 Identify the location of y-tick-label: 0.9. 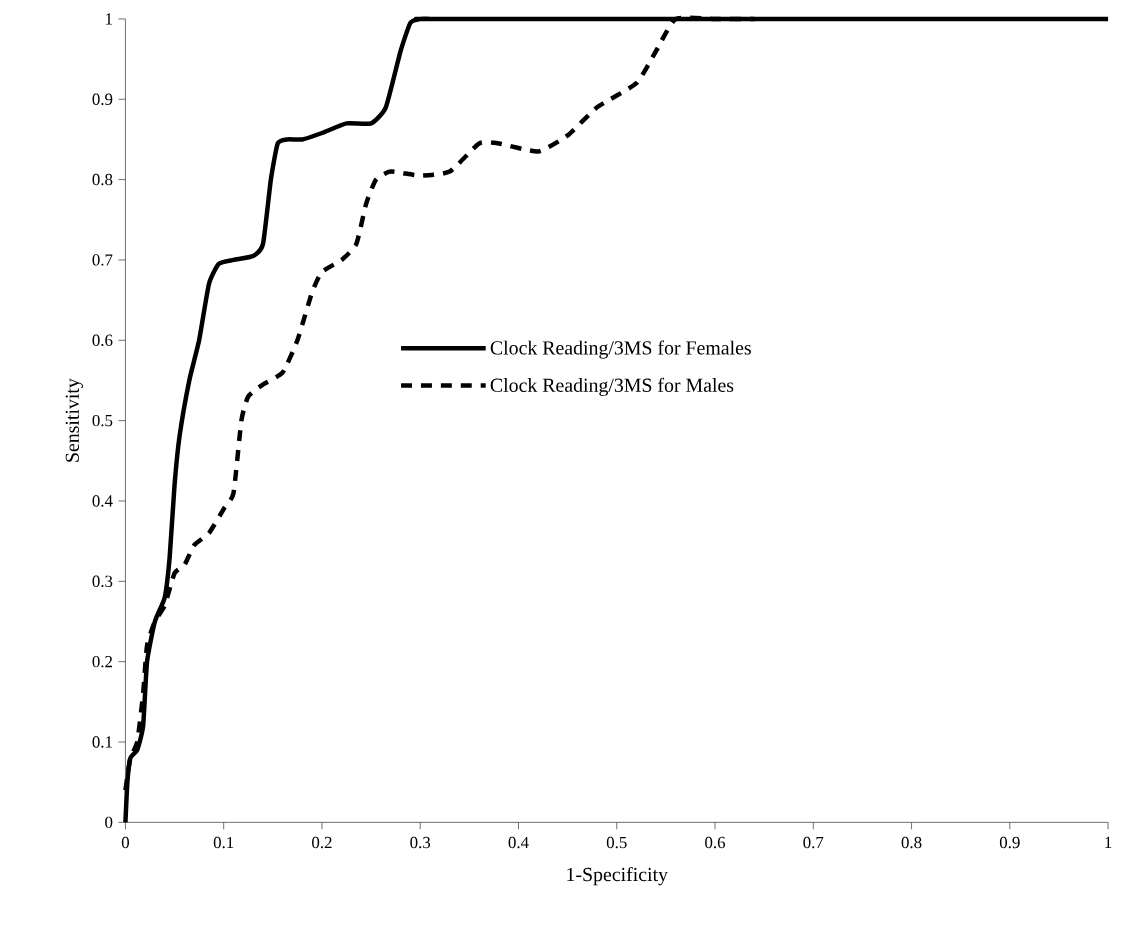
(102, 99).